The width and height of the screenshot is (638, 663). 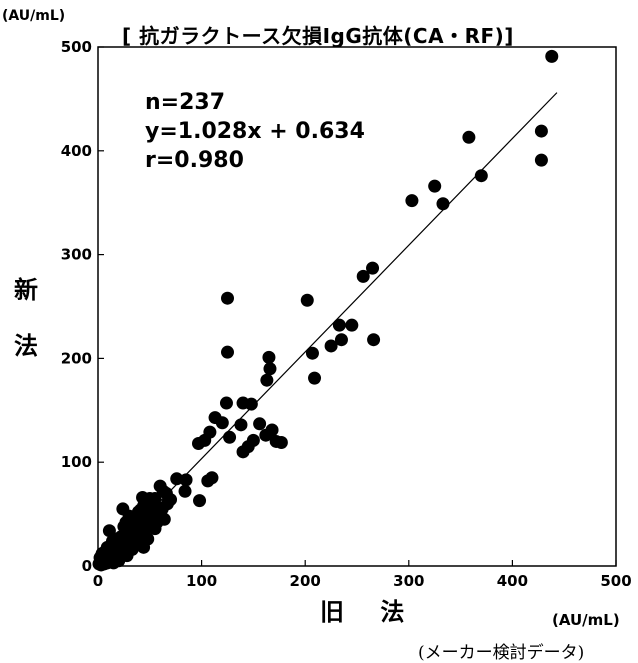 What do you see at coordinates (76, 255) in the screenshot?
I see `y-tick-label: 300` at bounding box center [76, 255].